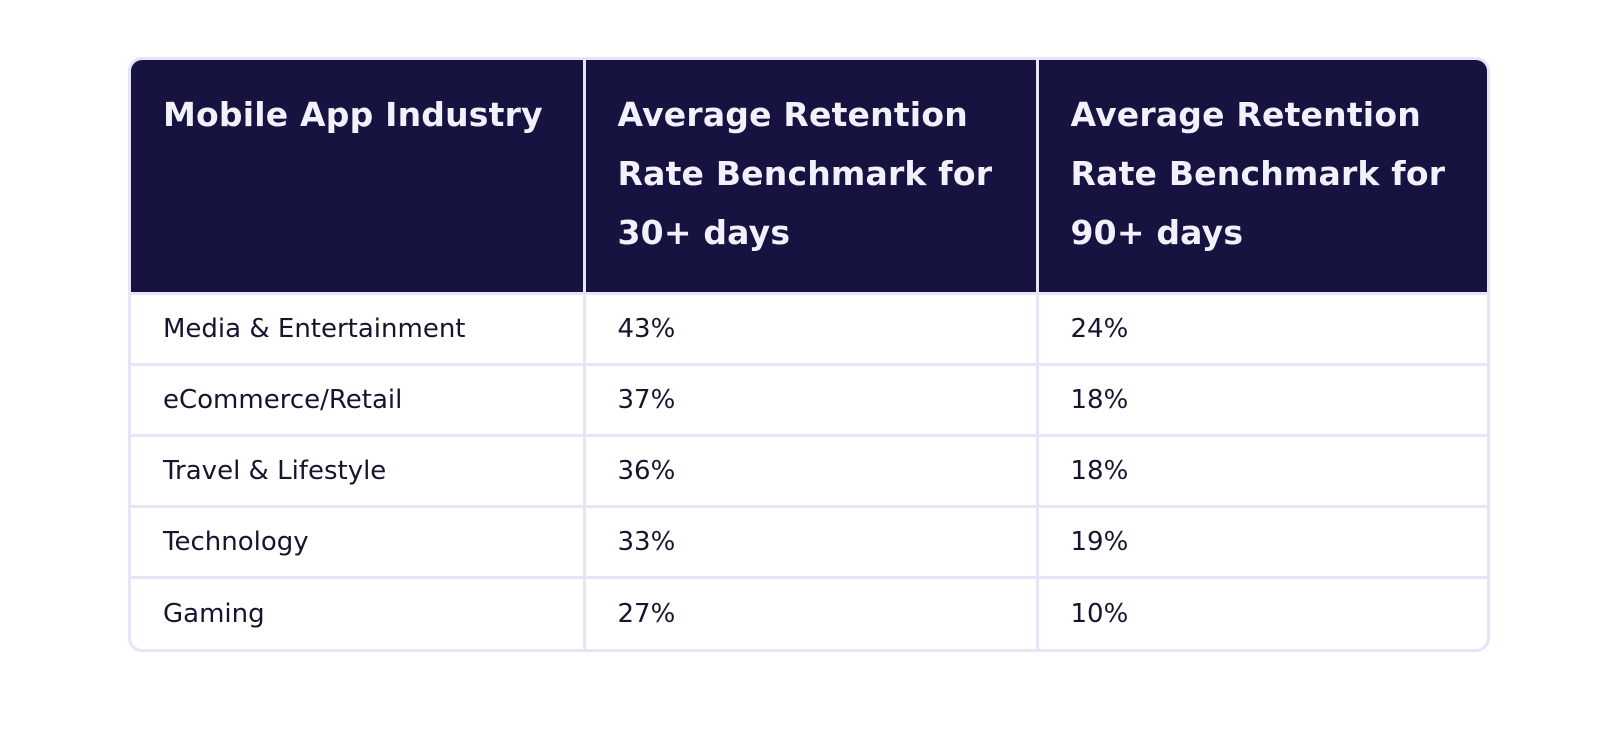  I want to click on retention-30-cell: 37%, so click(811, 399).